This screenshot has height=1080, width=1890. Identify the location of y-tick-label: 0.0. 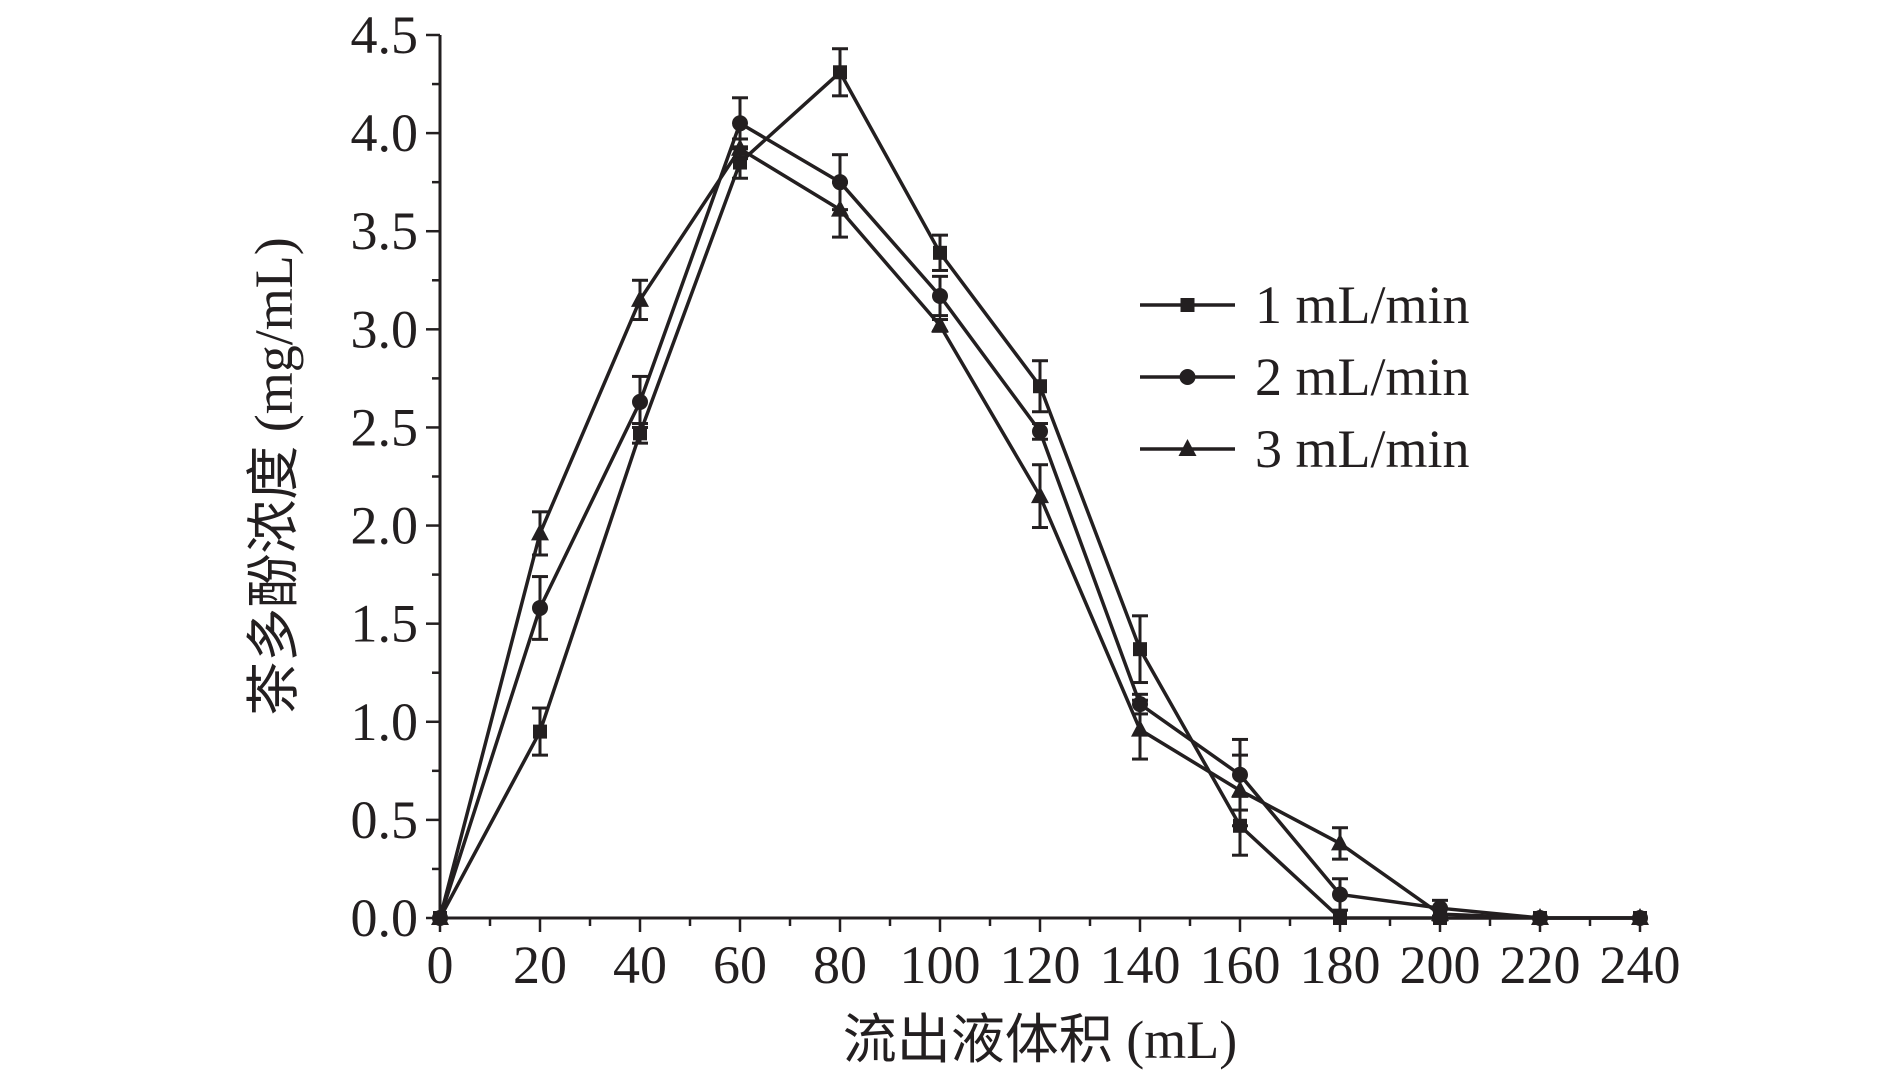
(385, 918).